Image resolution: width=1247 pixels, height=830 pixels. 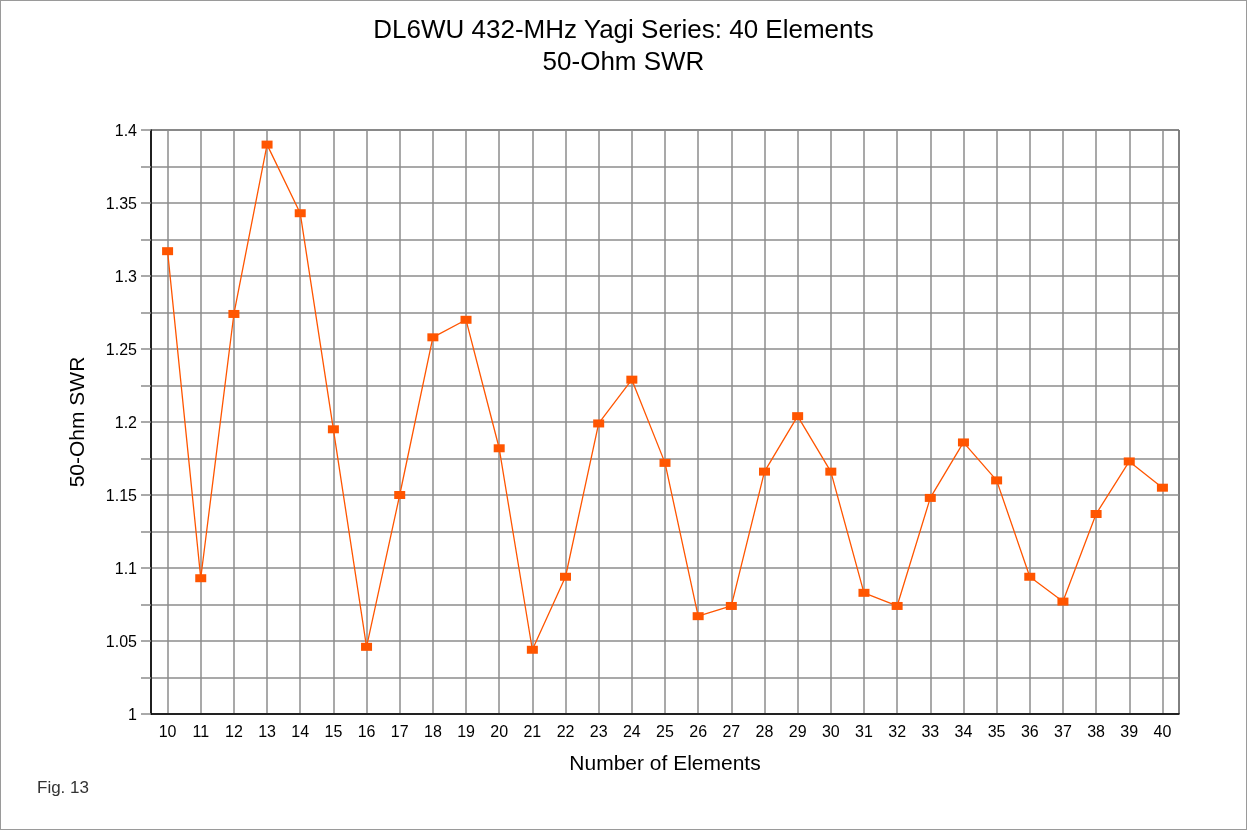 I want to click on y-axis-title: 50-Ohm SWR, so click(x=76, y=422).